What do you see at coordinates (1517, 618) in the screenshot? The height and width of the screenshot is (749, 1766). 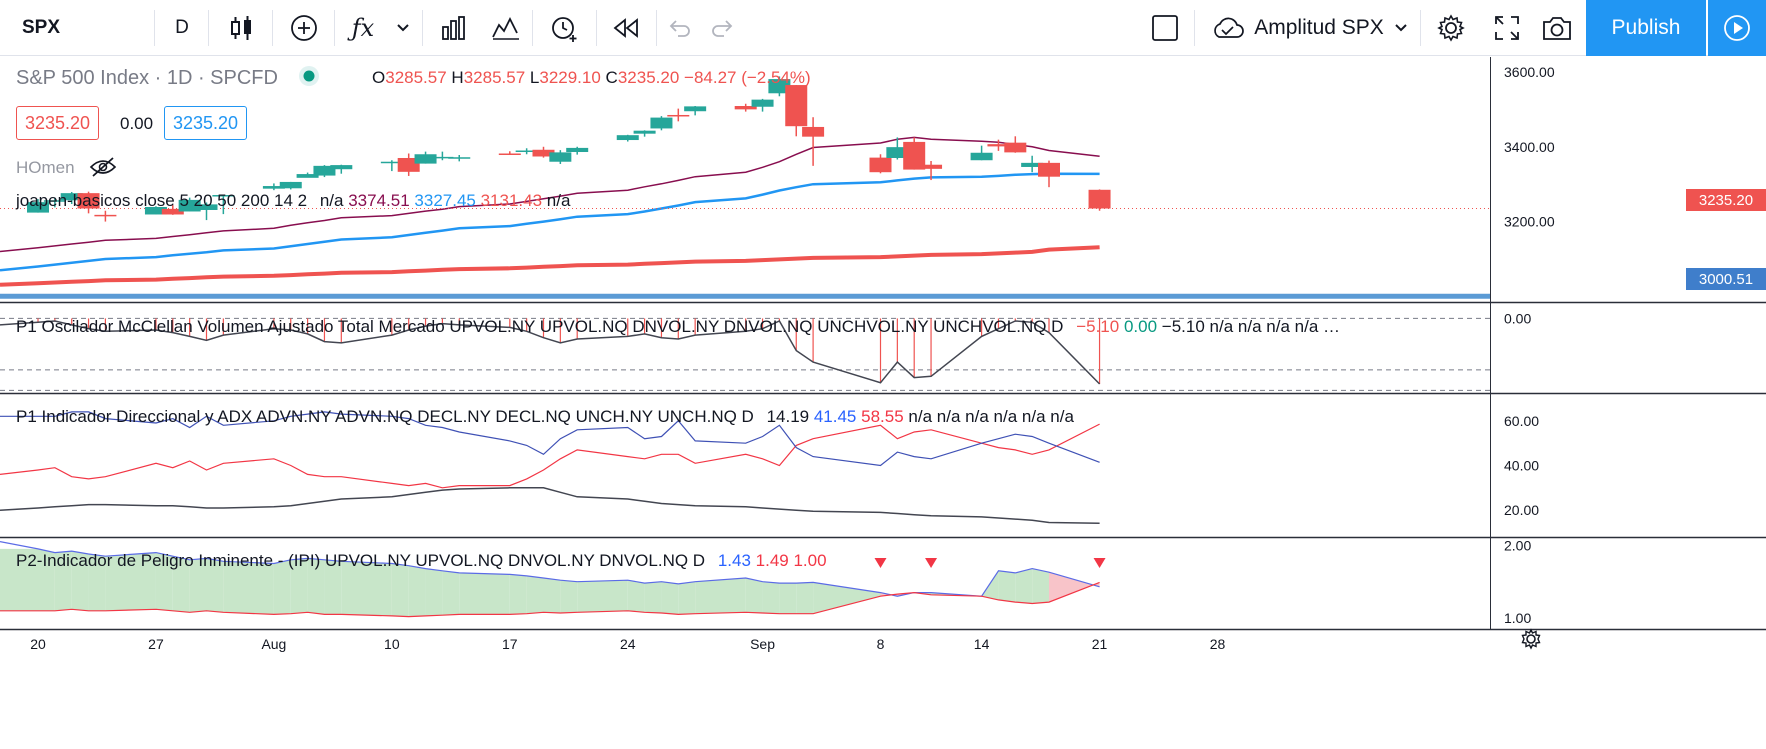 I see `ipi-tick-label: 1.00` at bounding box center [1517, 618].